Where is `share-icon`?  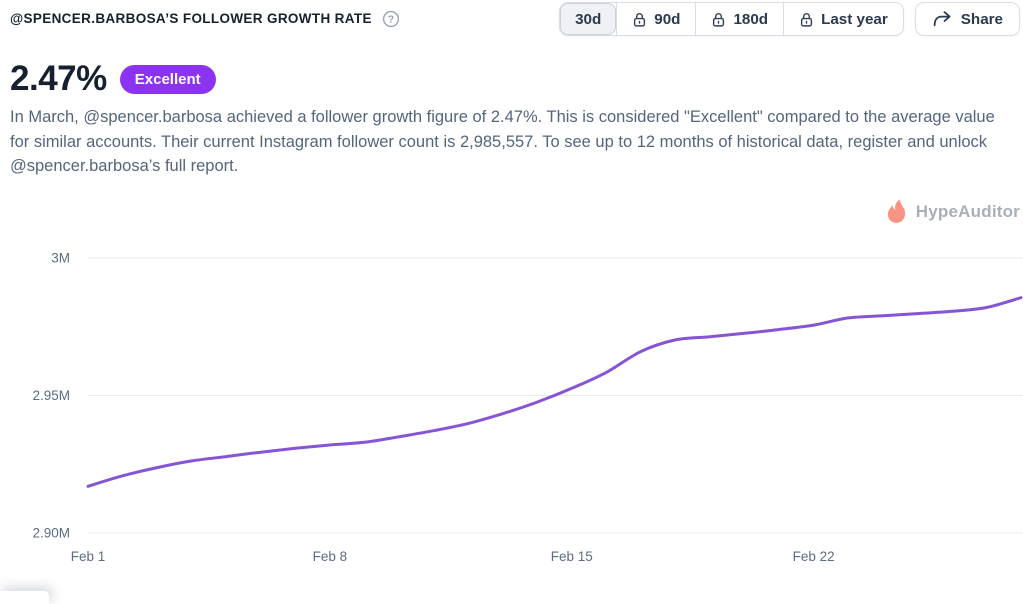 share-icon is located at coordinates (942, 19).